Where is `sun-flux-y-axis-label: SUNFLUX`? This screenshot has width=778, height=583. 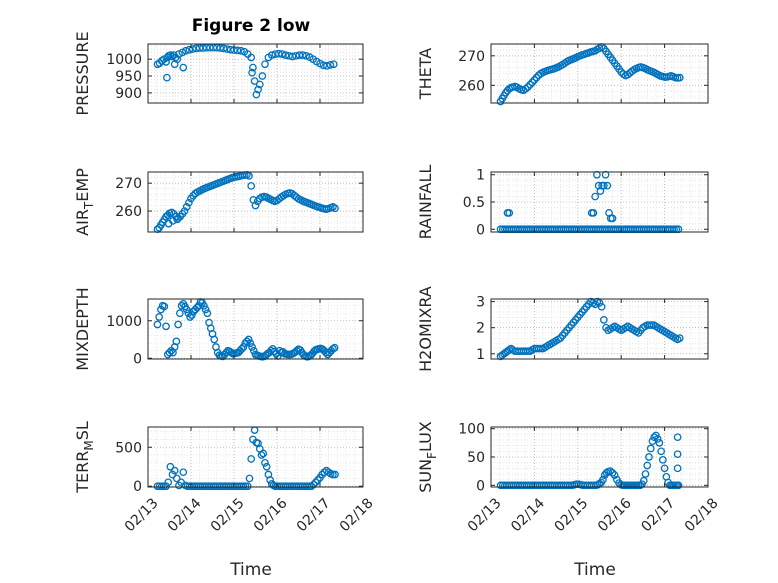
sun-flux-y-axis-label: SUNFLUX is located at coordinates (427, 457).